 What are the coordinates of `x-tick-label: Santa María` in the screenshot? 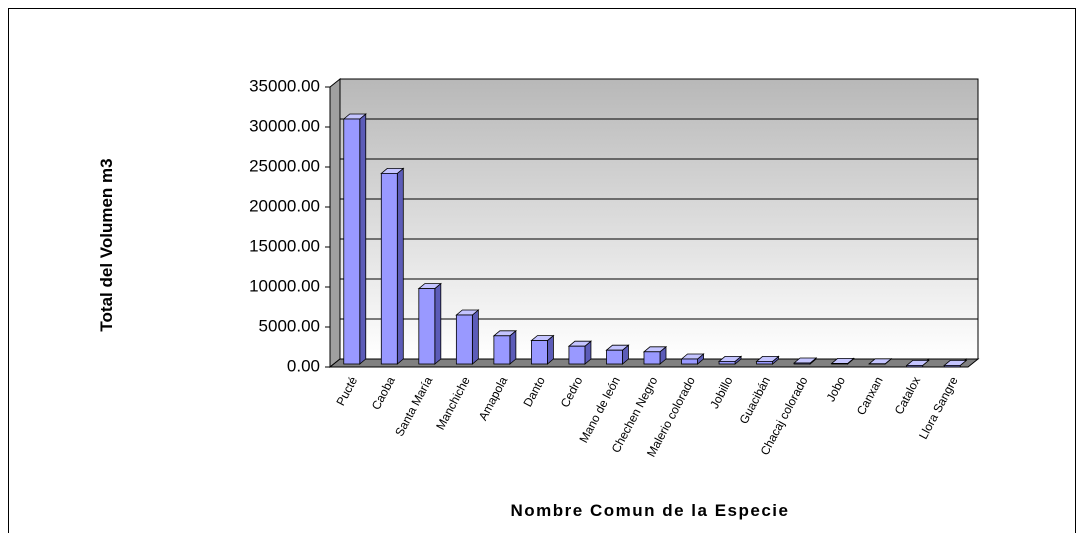 It's located at (413, 406).